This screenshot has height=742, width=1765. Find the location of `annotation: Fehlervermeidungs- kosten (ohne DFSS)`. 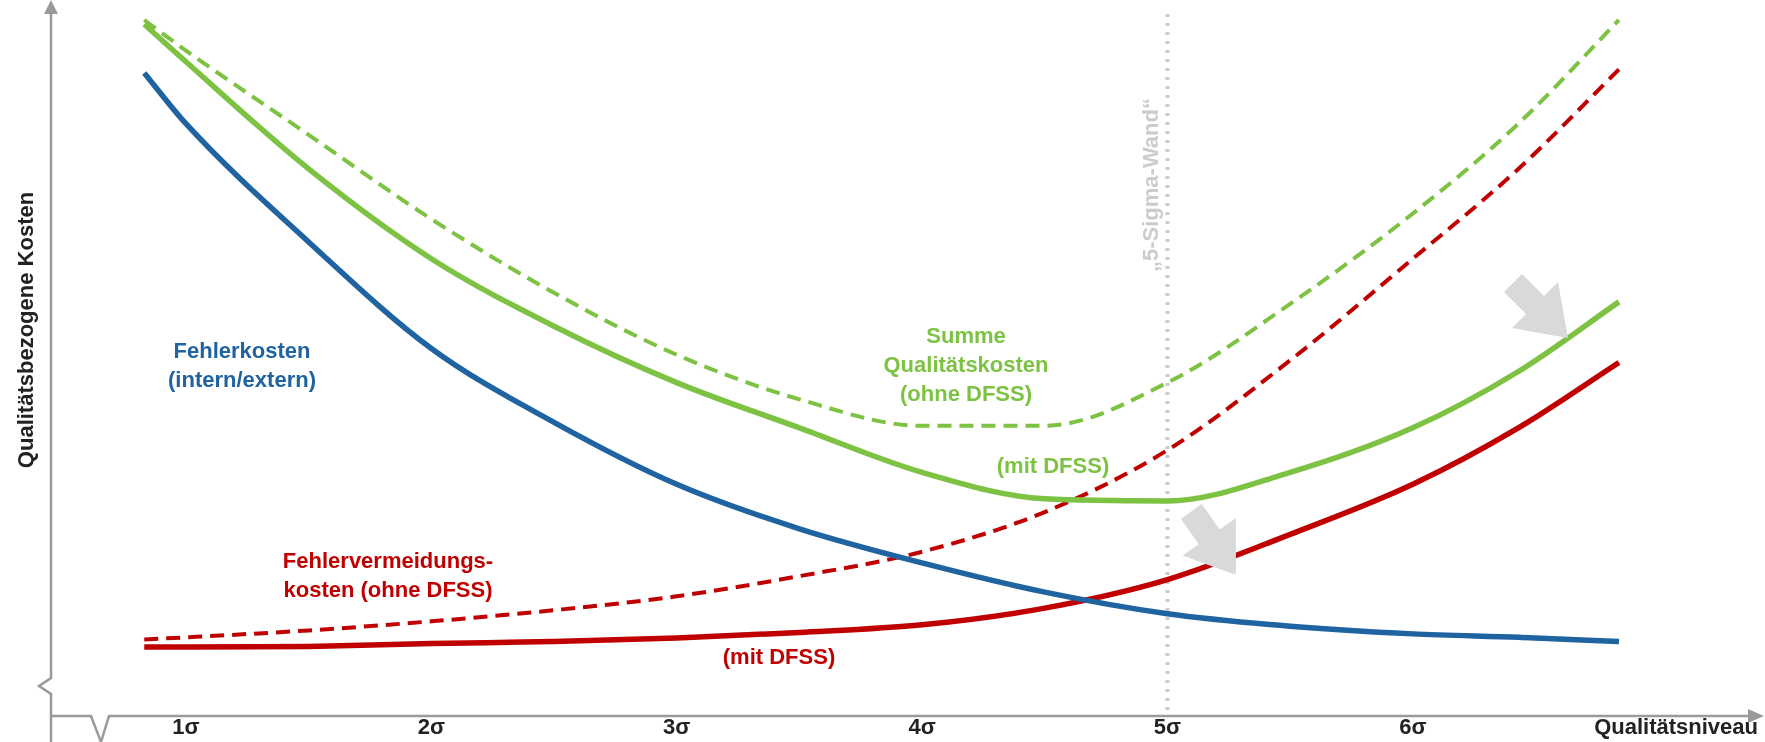

annotation: Fehlervermeidungs- kosten (ohne DFSS) is located at coordinates (388, 574).